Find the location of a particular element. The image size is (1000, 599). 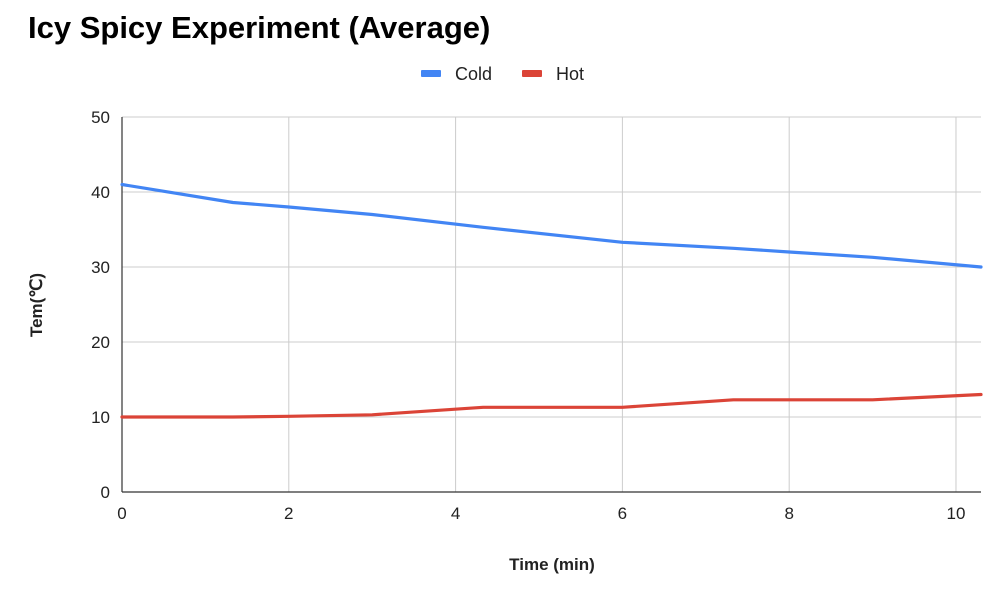

legend-swatch-hot is located at coordinates (532, 73).